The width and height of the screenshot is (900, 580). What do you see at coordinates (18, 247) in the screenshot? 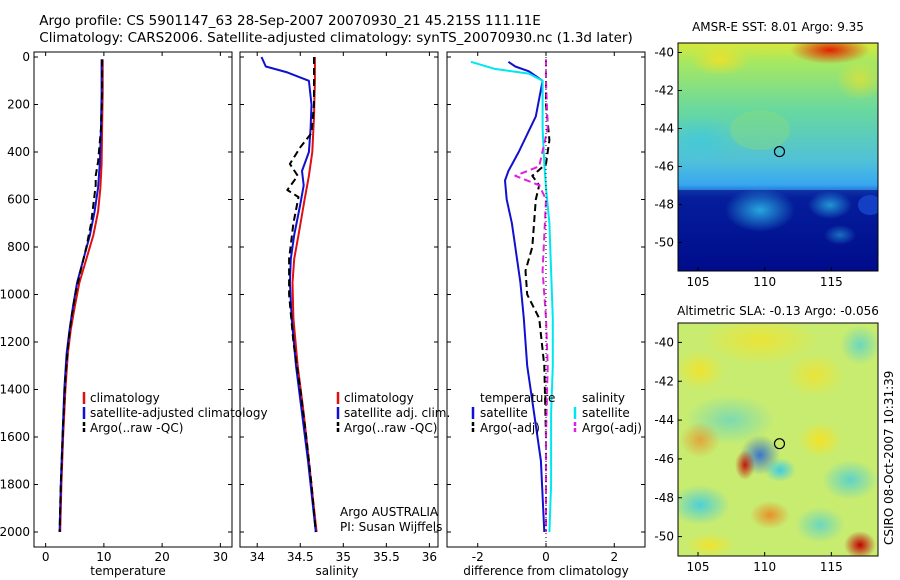
I see `y-tick-label: 800` at bounding box center [18, 247].